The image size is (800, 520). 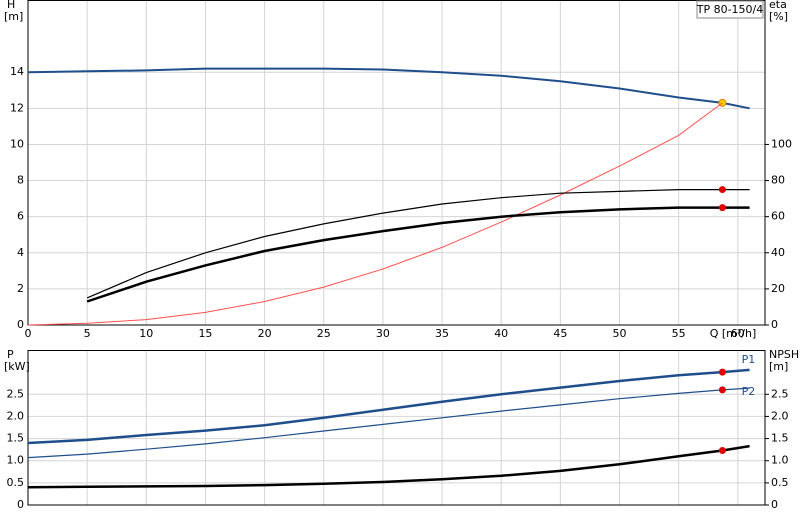 I want to click on y-tick-label: 2.0, so click(x=16, y=415).